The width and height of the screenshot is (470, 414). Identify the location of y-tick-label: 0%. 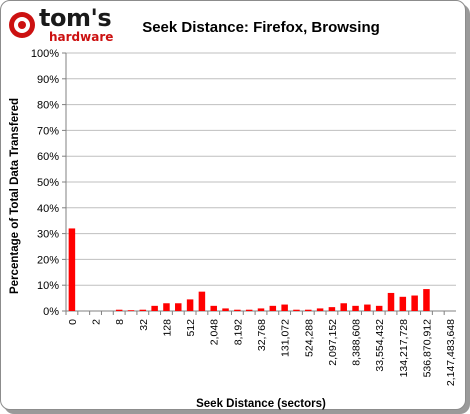
(51, 312).